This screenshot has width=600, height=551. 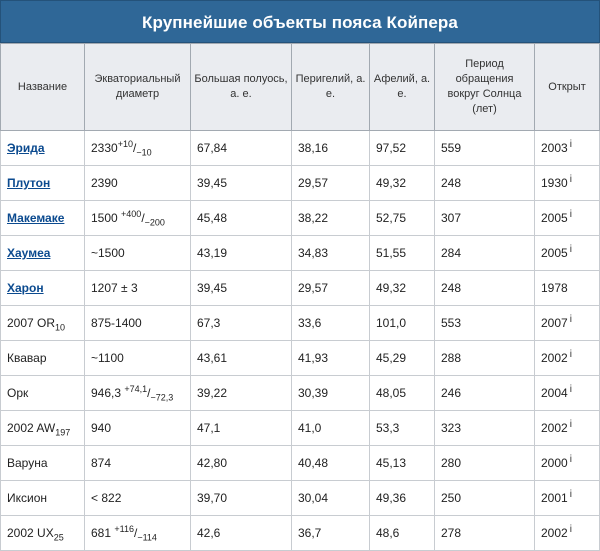 I want to click on cell-semimajor-axis: 39,45, so click(x=241, y=183).